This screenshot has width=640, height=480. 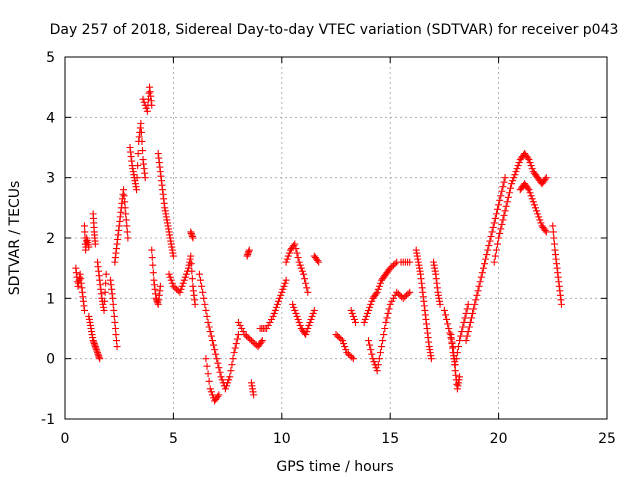 I want to click on y-tick-label: 1, so click(x=50, y=299).